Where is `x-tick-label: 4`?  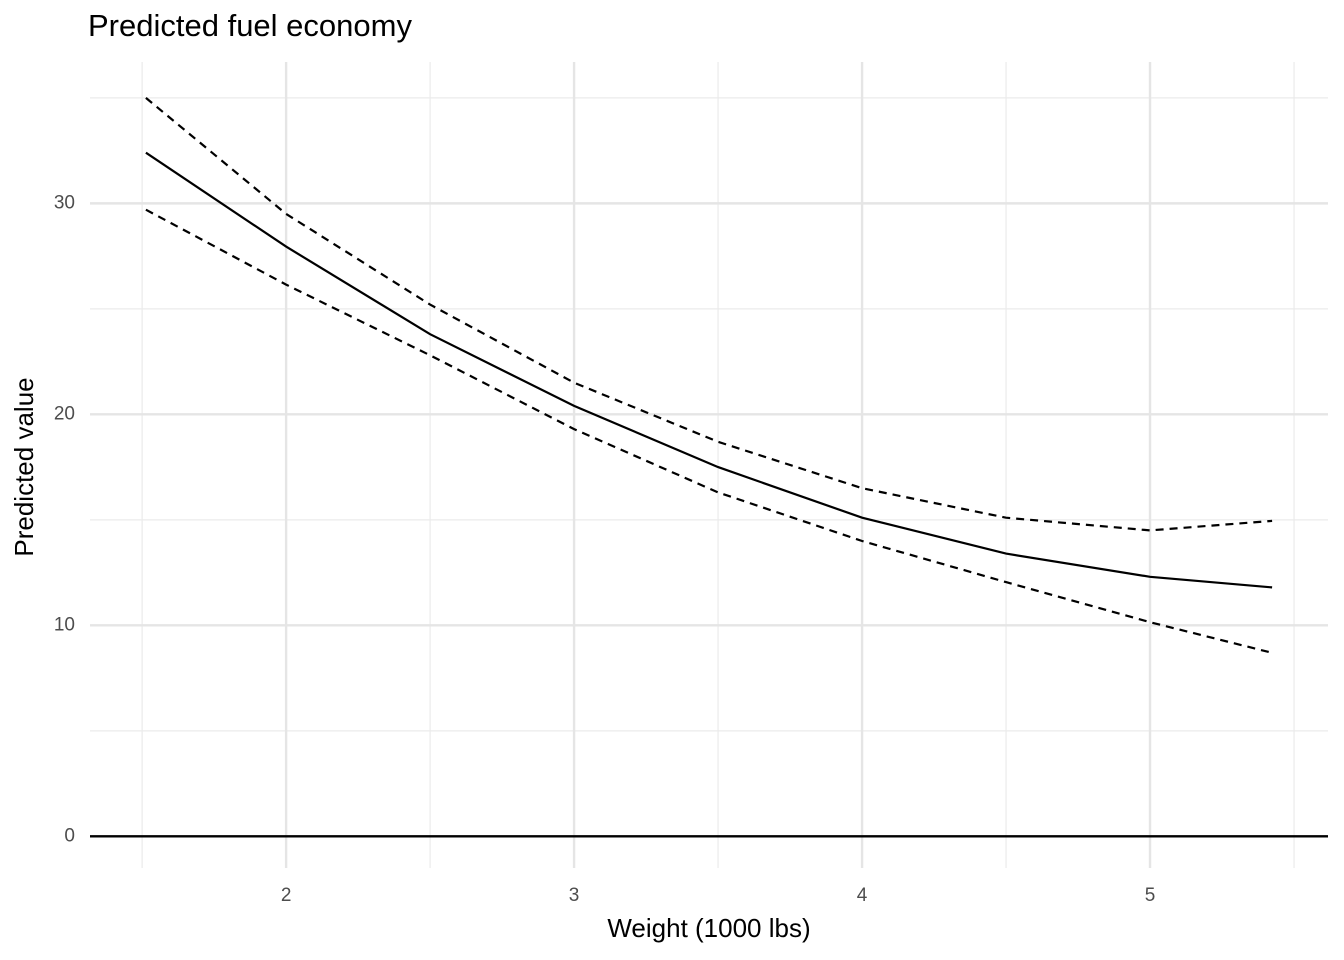 x-tick-label: 4 is located at coordinates (862, 895).